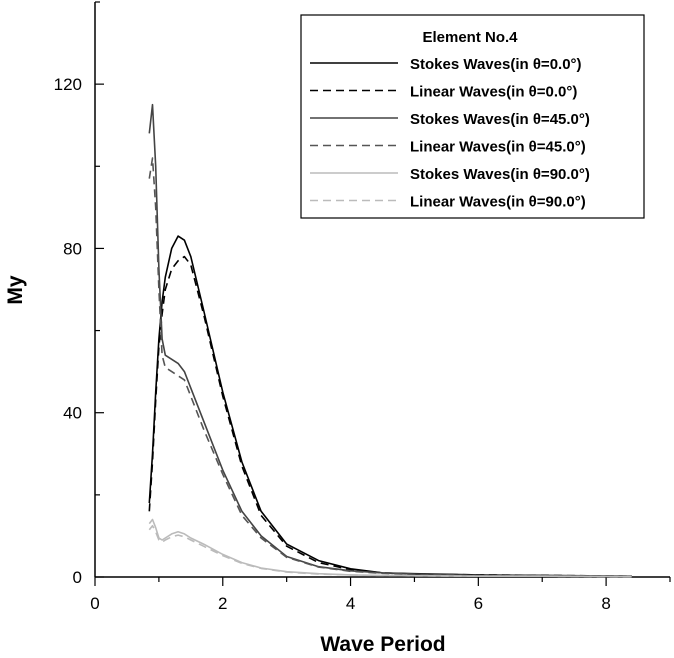 The image size is (674, 658). Describe the element at coordinates (500, 119) in the screenshot. I see `legend-label-3: Stokes Waves(in θ=45.0°)` at that location.